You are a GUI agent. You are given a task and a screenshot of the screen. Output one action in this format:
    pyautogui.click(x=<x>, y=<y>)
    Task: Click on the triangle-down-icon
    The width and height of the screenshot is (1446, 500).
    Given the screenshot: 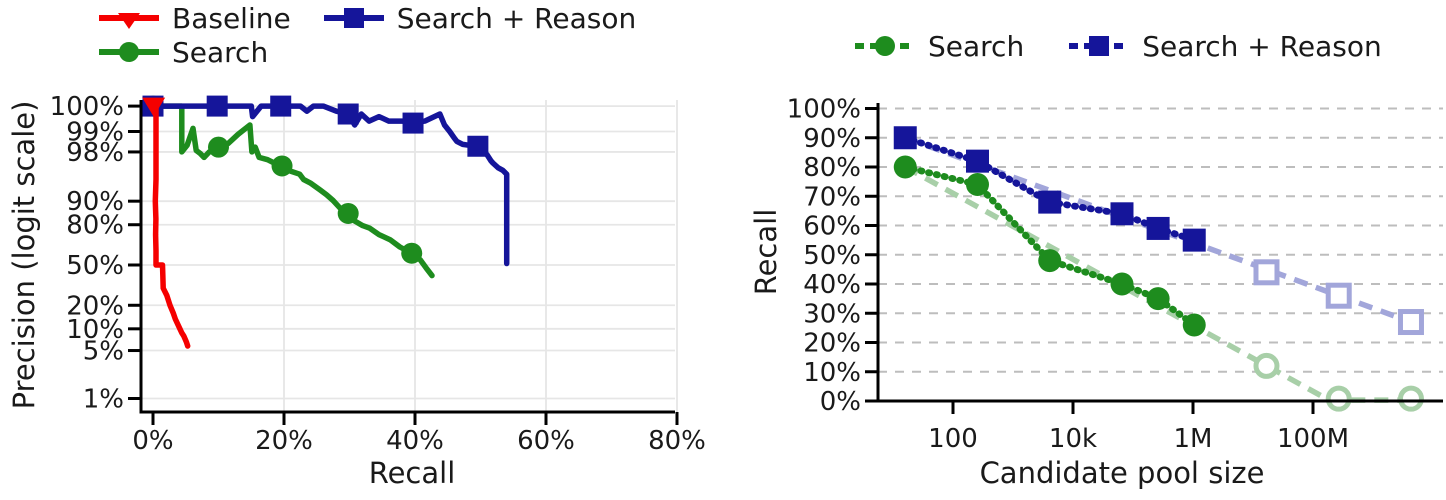 What is the action you would take?
    pyautogui.click(x=129, y=21)
    